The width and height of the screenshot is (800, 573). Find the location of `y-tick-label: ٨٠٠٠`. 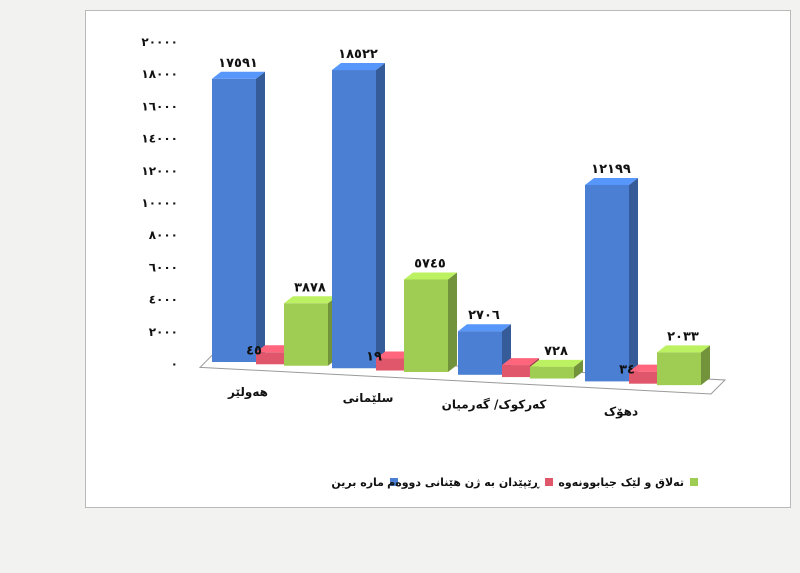

y-tick-label: ٨٠٠٠ is located at coordinates (163, 235).